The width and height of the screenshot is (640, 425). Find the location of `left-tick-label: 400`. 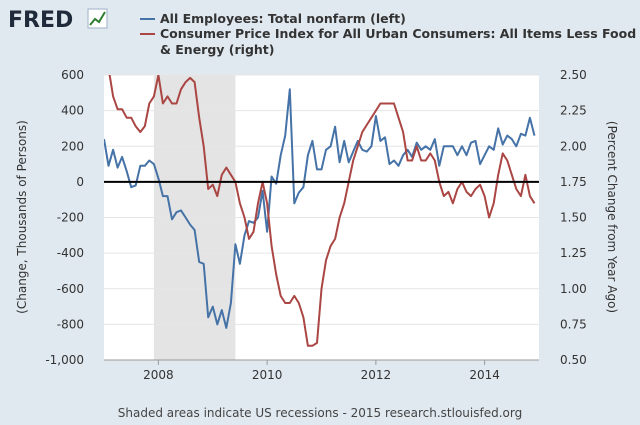

left-tick-label: 400 is located at coordinates (72, 111).